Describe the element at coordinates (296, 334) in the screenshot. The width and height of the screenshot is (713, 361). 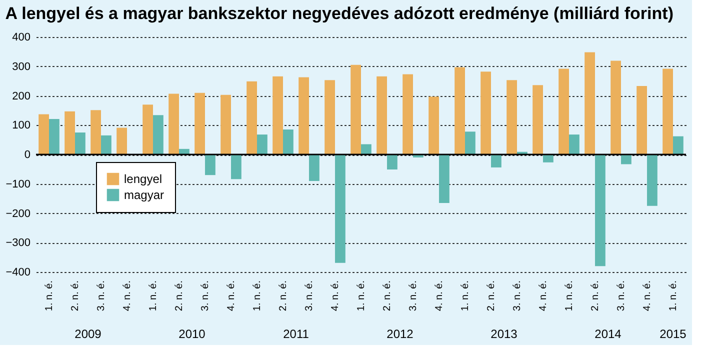
I see `text: 2011` at that location.